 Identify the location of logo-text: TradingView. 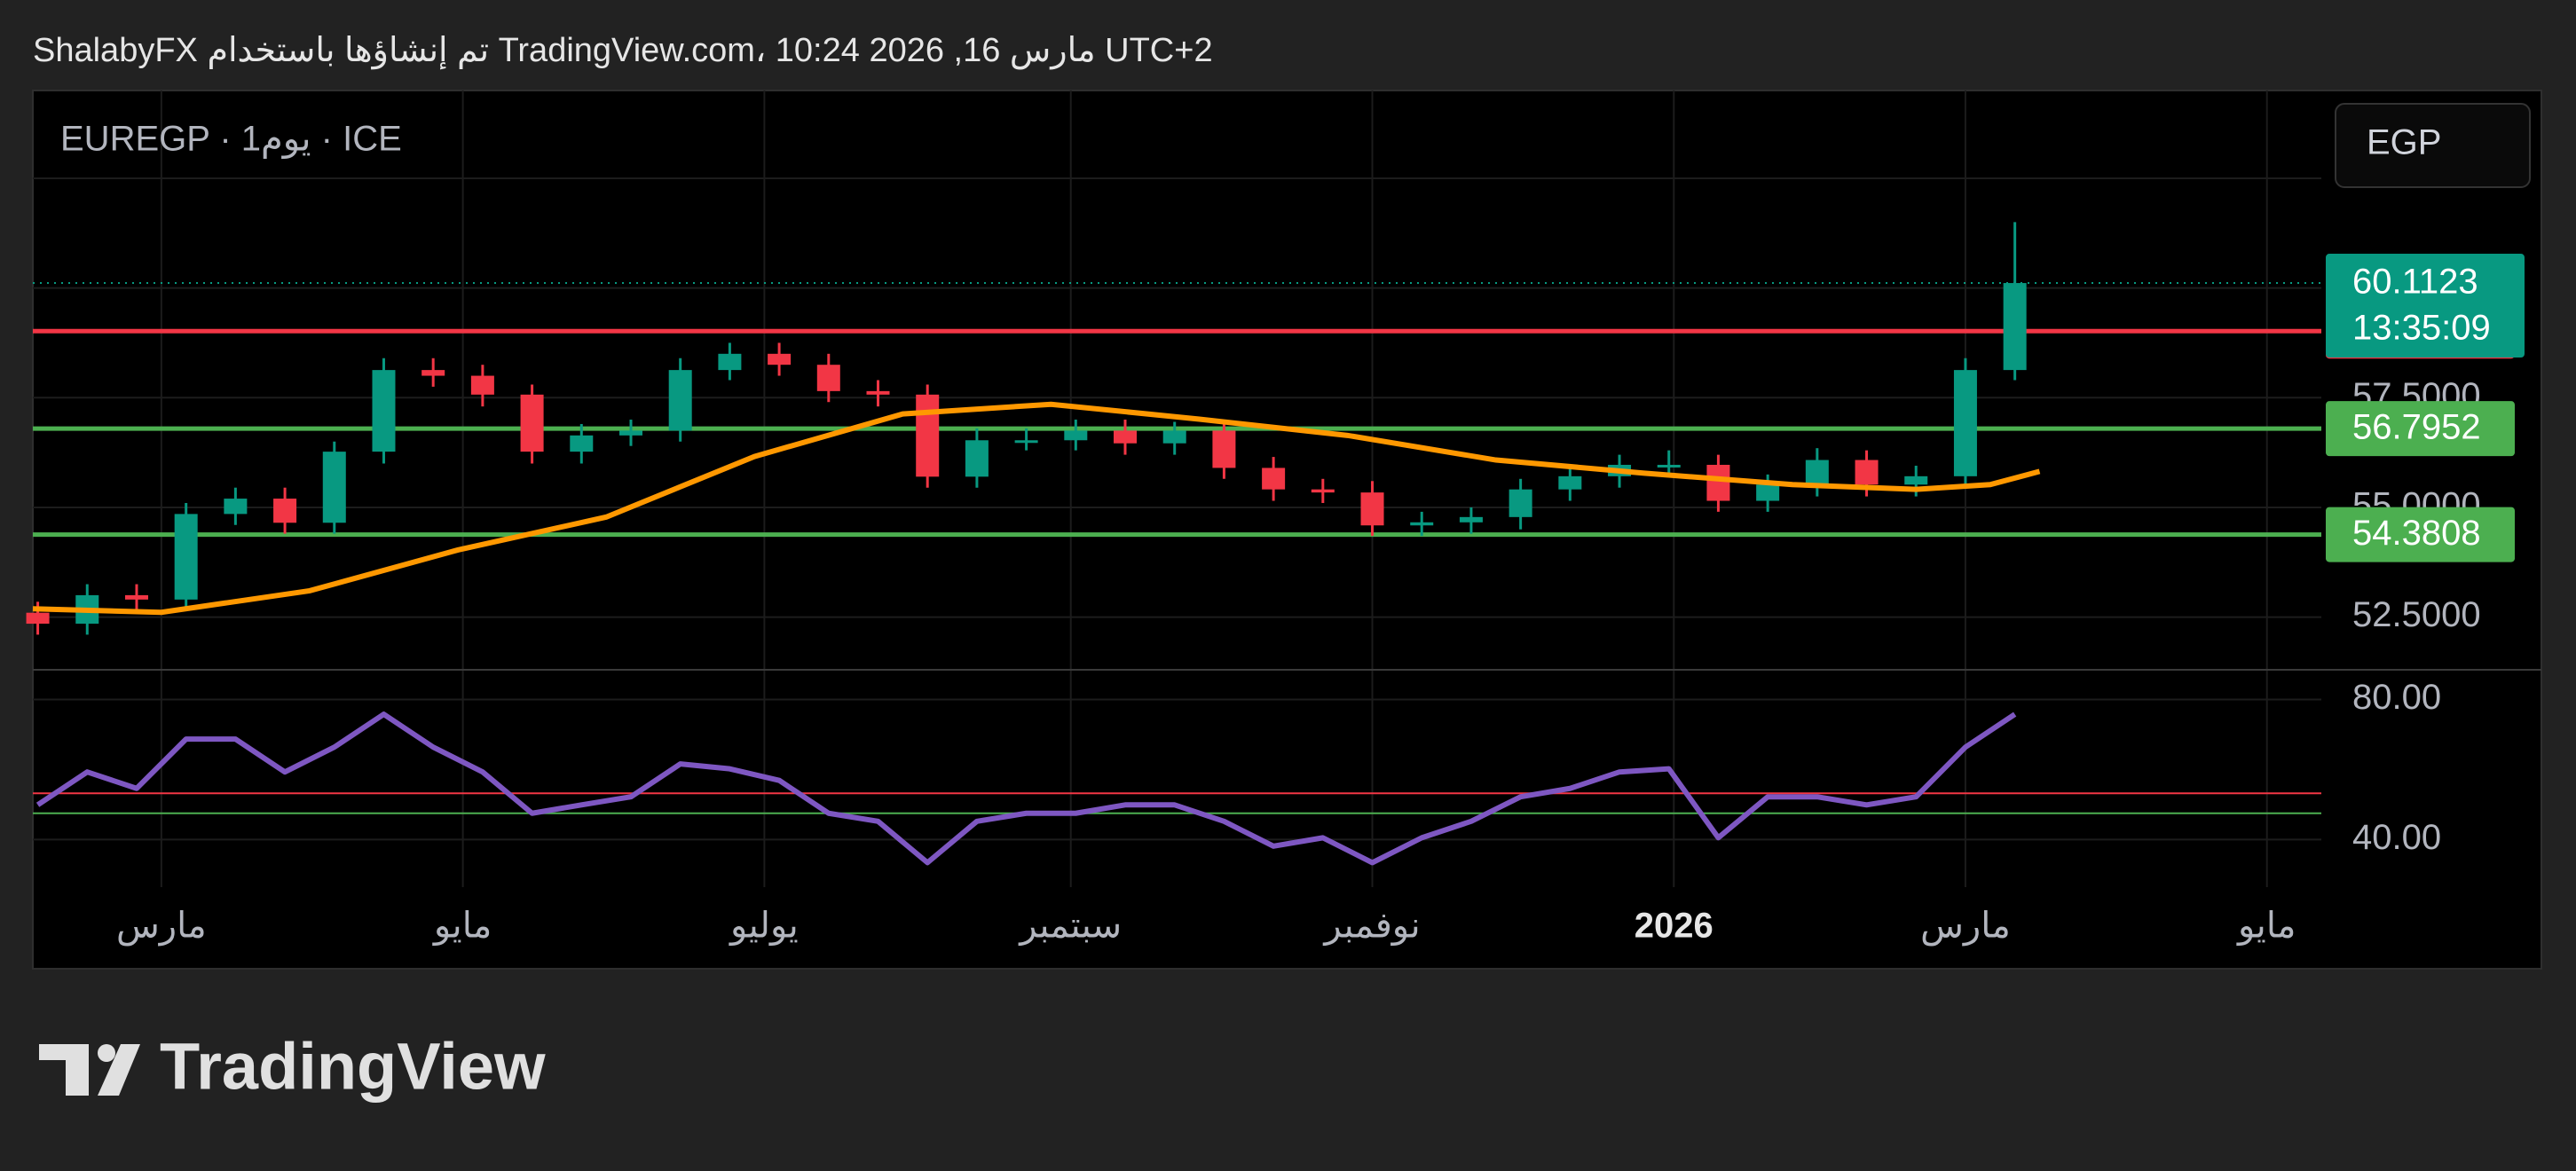
(353, 1067).